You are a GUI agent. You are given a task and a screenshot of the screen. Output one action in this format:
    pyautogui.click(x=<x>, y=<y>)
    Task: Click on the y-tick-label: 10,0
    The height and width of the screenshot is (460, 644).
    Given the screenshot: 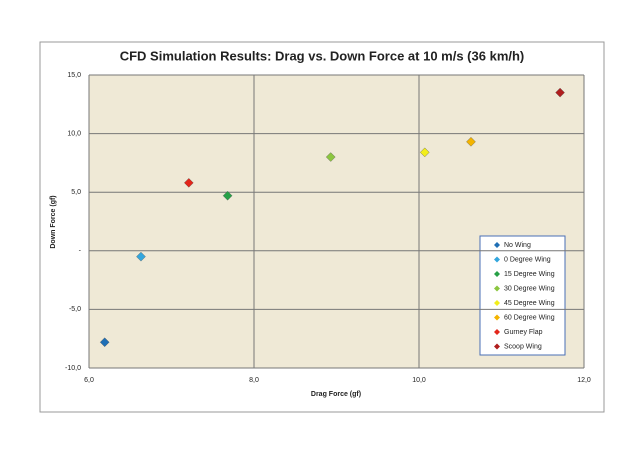 What is the action you would take?
    pyautogui.click(x=74, y=133)
    